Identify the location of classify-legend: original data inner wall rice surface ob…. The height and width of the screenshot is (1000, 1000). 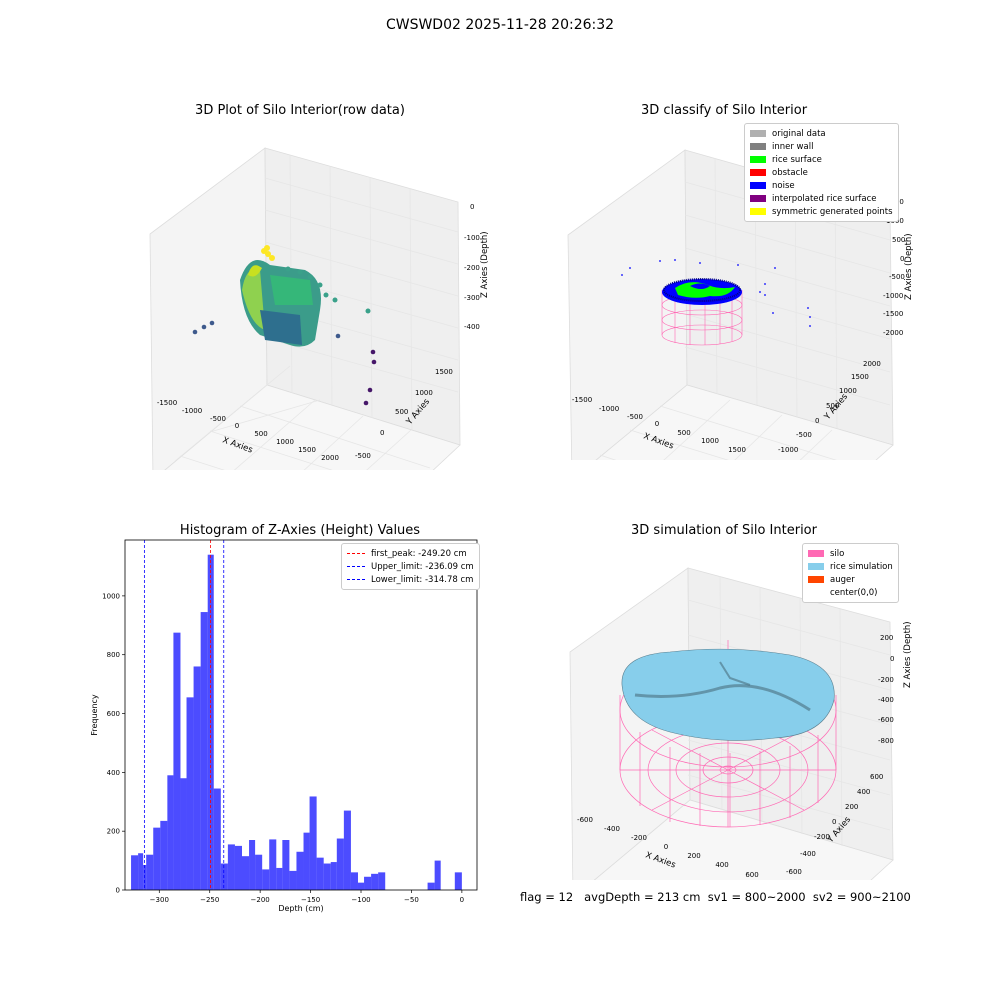
(821, 172).